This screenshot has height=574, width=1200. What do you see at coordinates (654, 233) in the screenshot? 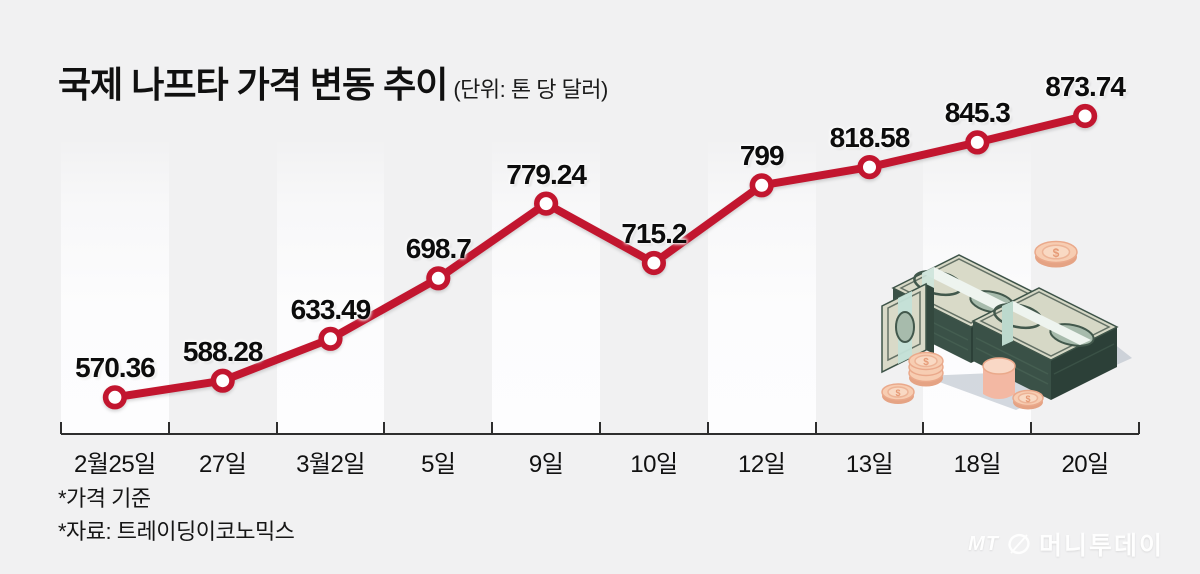
I see `data-point-value-label: 715.2` at bounding box center [654, 233].